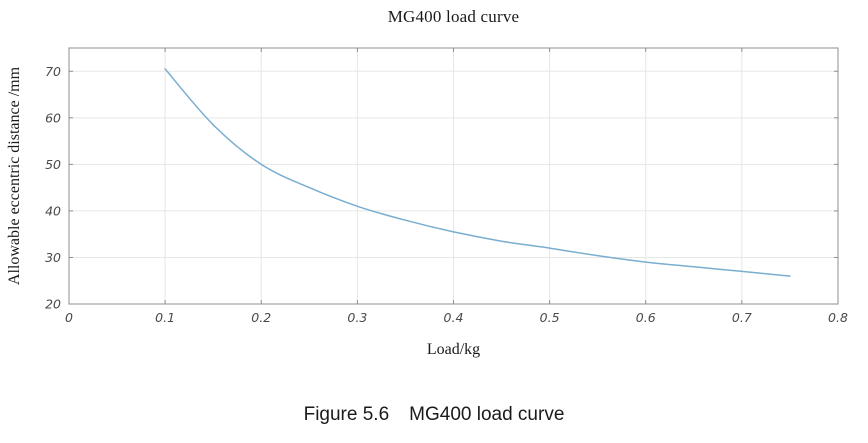 The height and width of the screenshot is (443, 868). Describe the element at coordinates (346, 414) in the screenshot. I see `figure-caption-number: Figure 5.6` at that location.